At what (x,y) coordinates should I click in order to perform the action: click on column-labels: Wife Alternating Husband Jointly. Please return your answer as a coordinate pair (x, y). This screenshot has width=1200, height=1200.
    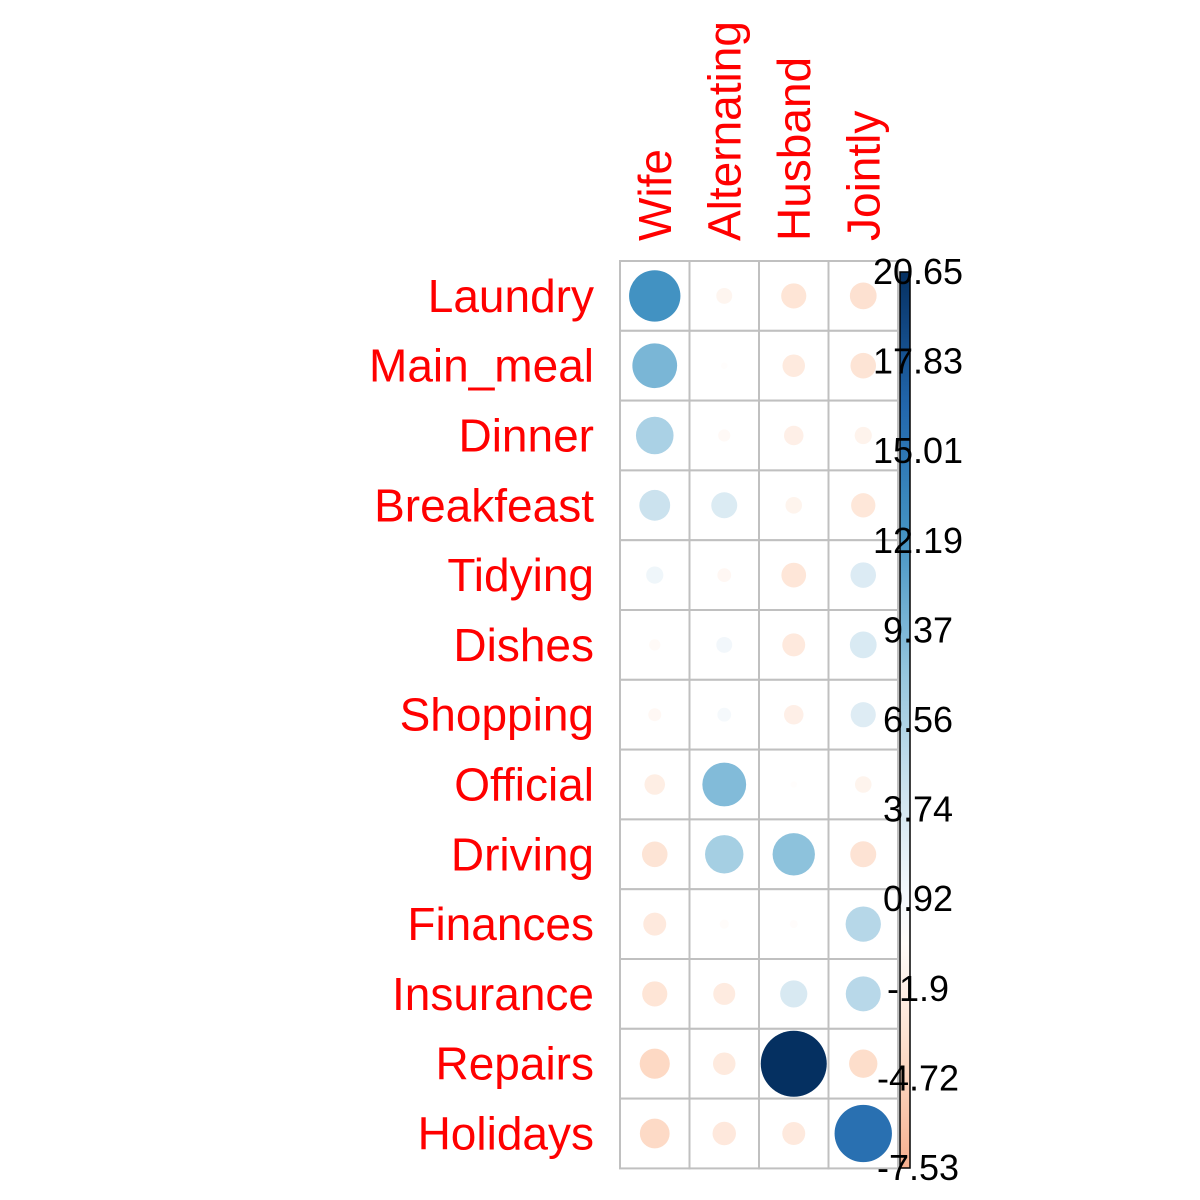
    Looking at the image, I should click on (759, 131).